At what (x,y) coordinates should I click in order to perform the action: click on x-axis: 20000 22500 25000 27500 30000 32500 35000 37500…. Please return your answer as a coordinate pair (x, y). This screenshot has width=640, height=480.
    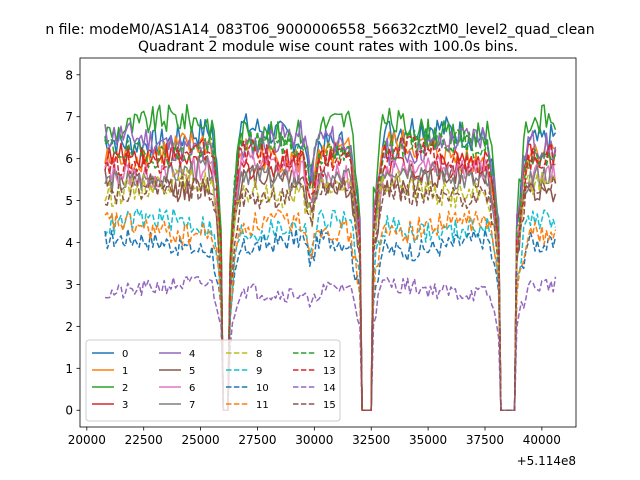
    Looking at the image, I should click on (314, 437).